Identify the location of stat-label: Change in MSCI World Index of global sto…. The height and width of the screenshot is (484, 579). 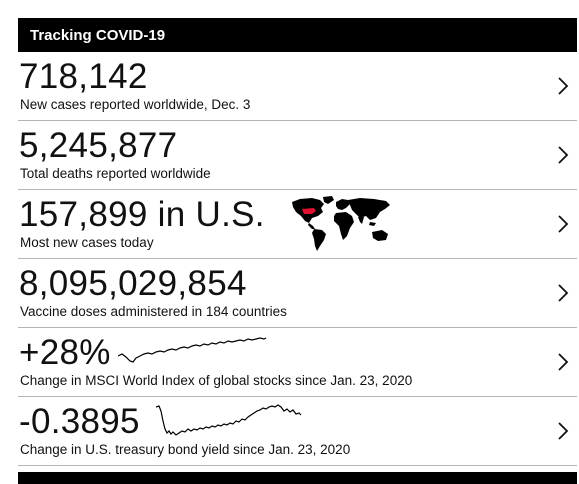
(216, 380).